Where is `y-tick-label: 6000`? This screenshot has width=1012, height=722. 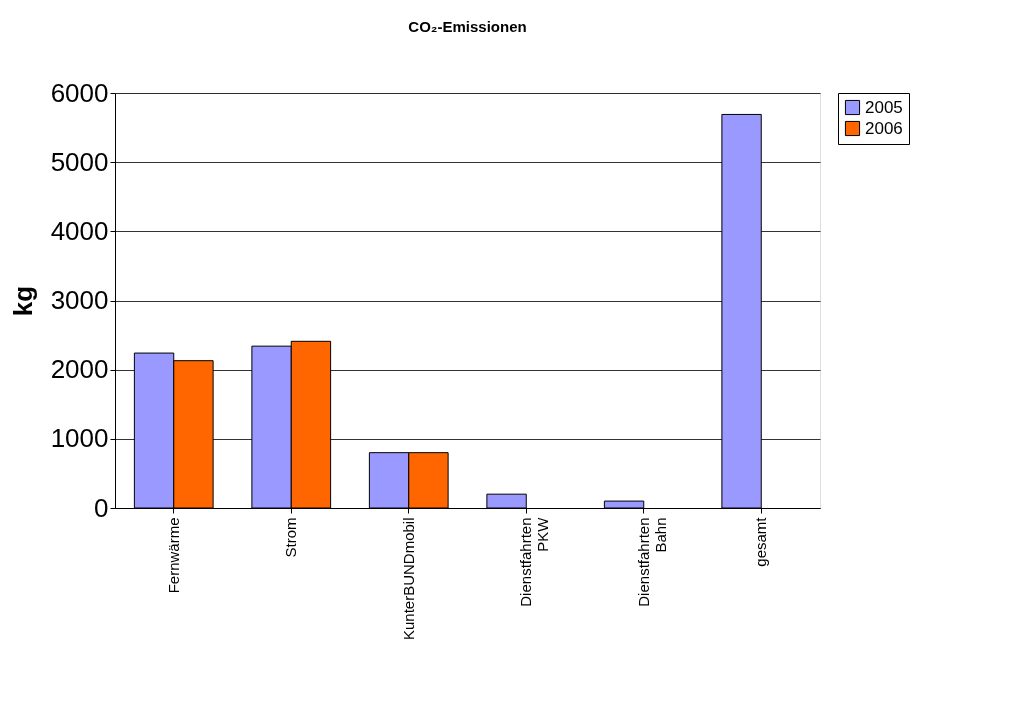
y-tick-label: 6000 is located at coordinates (79, 92).